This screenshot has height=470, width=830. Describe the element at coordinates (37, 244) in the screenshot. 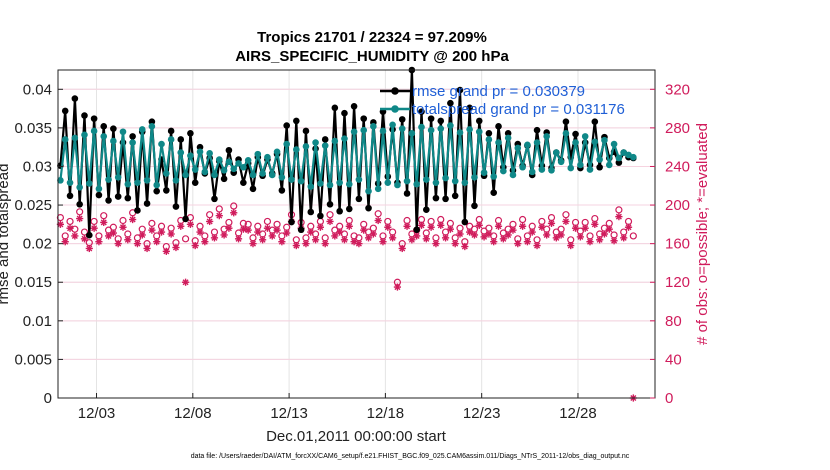

I see `left-tick-label: 0.02` at that location.